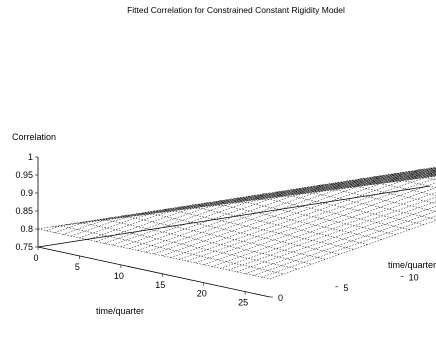  I want to click on y-tick-label: 5, so click(345, 288).